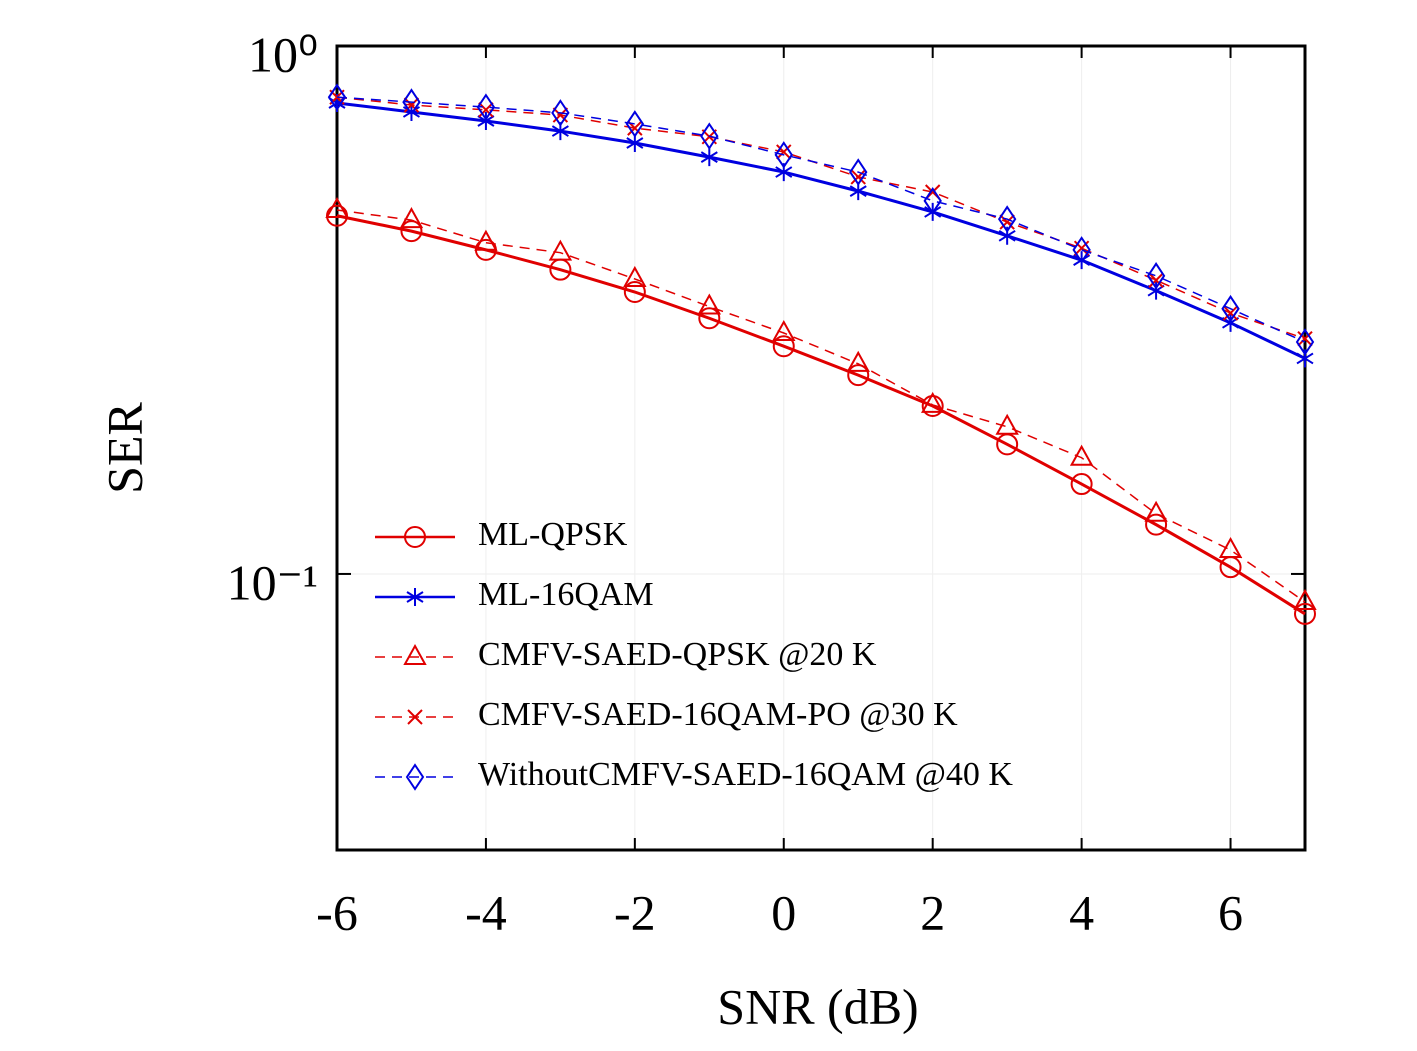  I want to click on x-tick-label: -4, so click(486, 912).